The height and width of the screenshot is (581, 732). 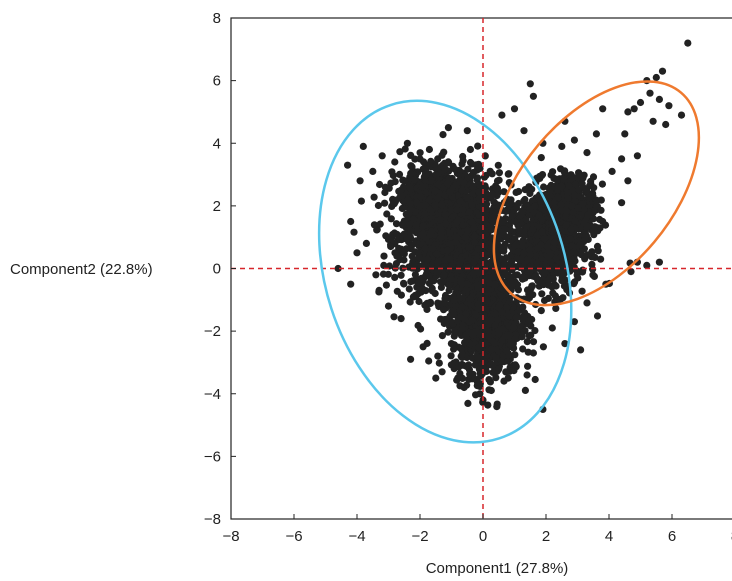 I want to click on y-tick-label: 2, so click(x=217, y=206).